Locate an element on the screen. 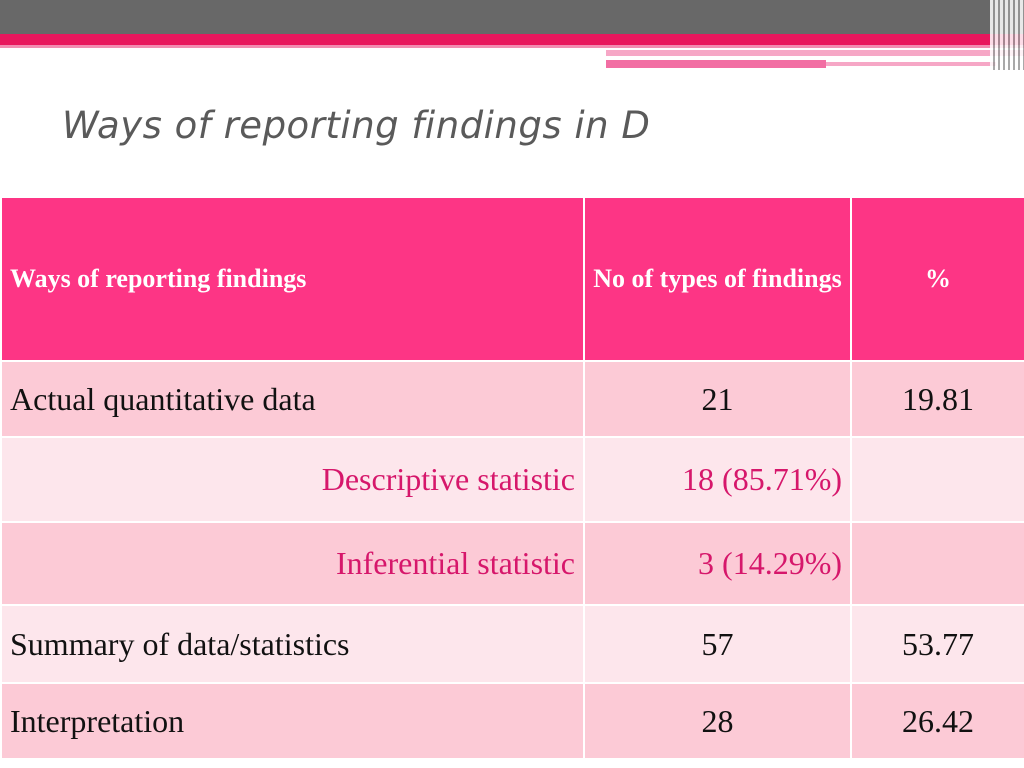  table-row: Inferential statistic 3 (14.29%) is located at coordinates (512, 563).